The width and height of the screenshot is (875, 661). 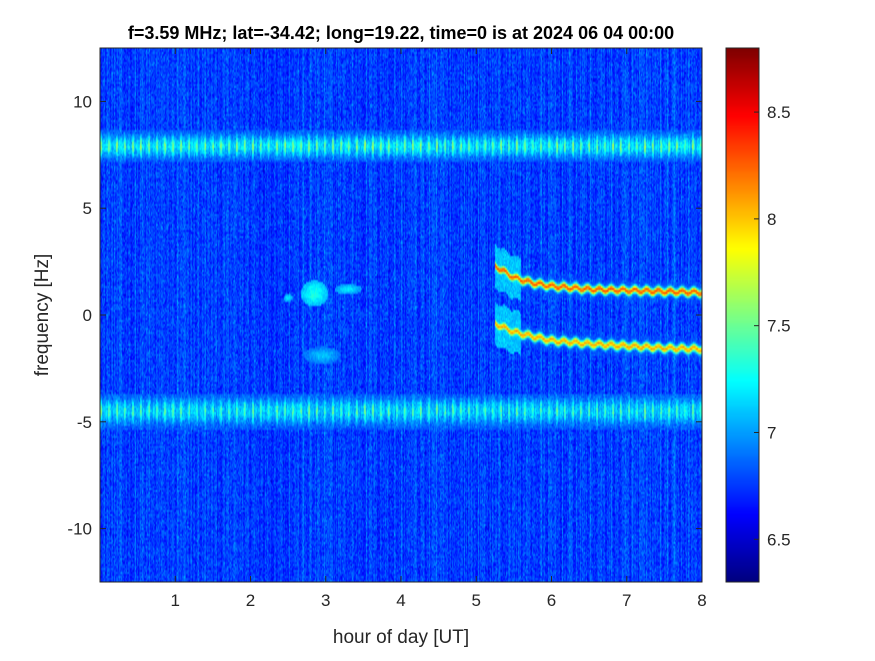 I want to click on colorbar-tick-label: 6.5, so click(x=779, y=539).